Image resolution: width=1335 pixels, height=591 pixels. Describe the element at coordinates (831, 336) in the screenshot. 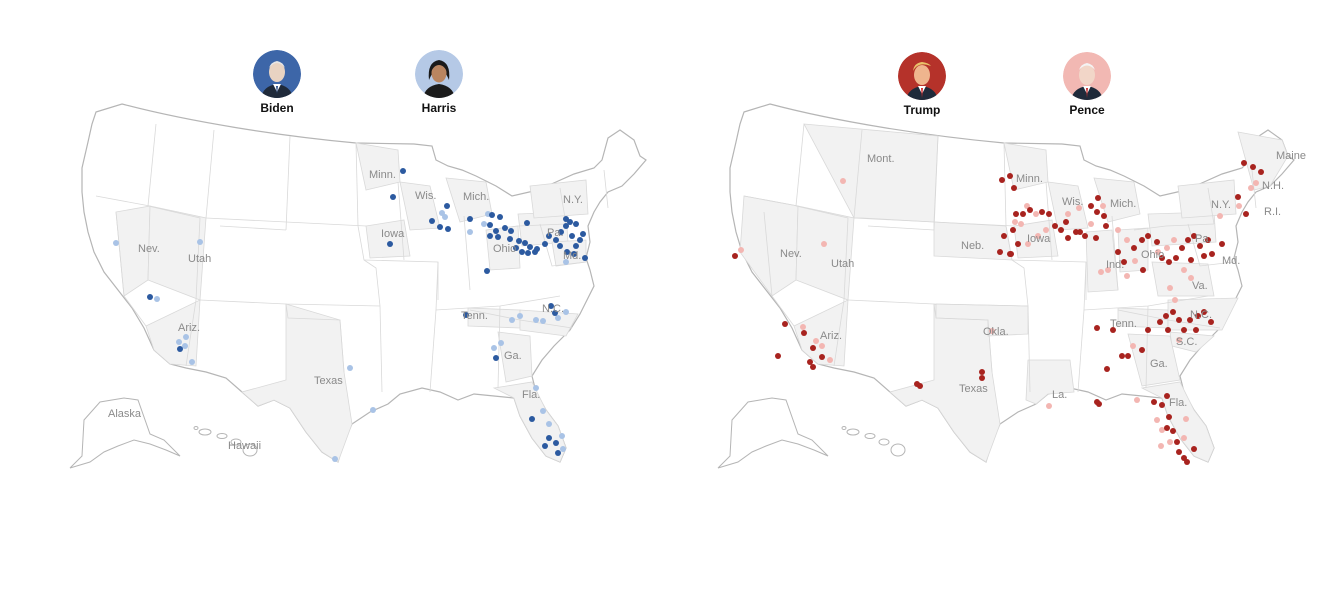

I see `state-label-ariz: Ariz.` at that location.